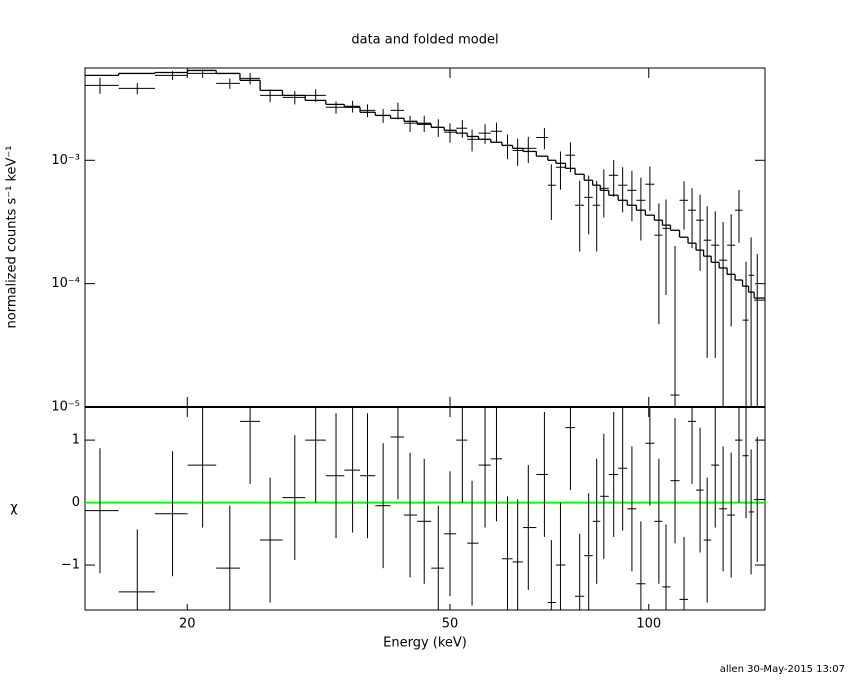 The width and height of the screenshot is (850, 680). Describe the element at coordinates (14, 508) in the screenshot. I see `y-axis-label: χ` at that location.